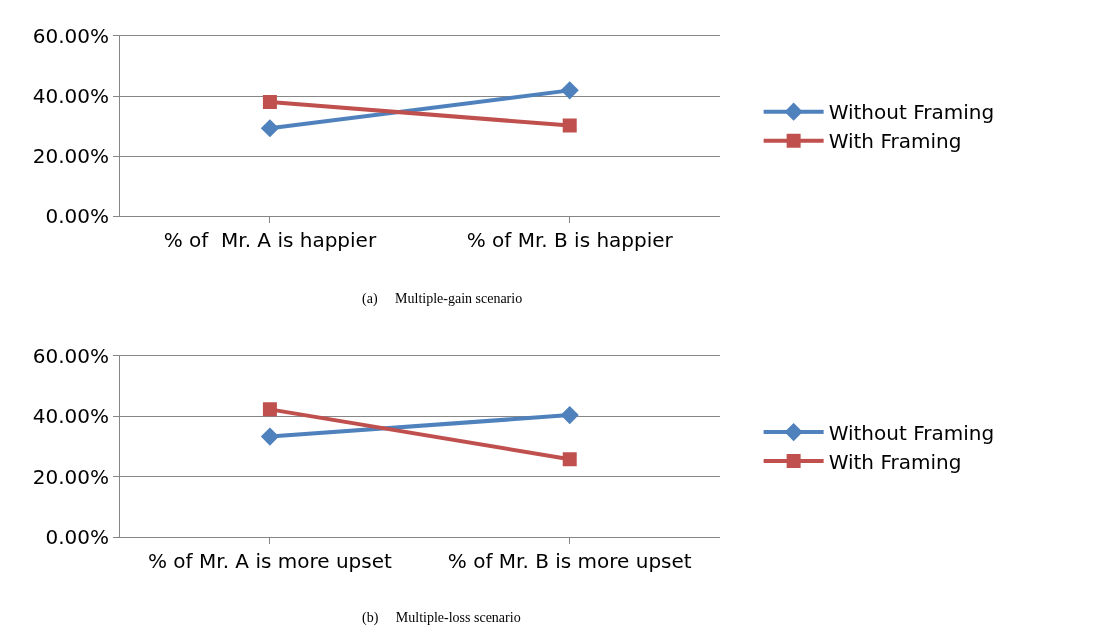 The height and width of the screenshot is (632, 1105). Describe the element at coordinates (441, 618) in the screenshot. I see `text: (b) Multiple-loss scenario` at that location.